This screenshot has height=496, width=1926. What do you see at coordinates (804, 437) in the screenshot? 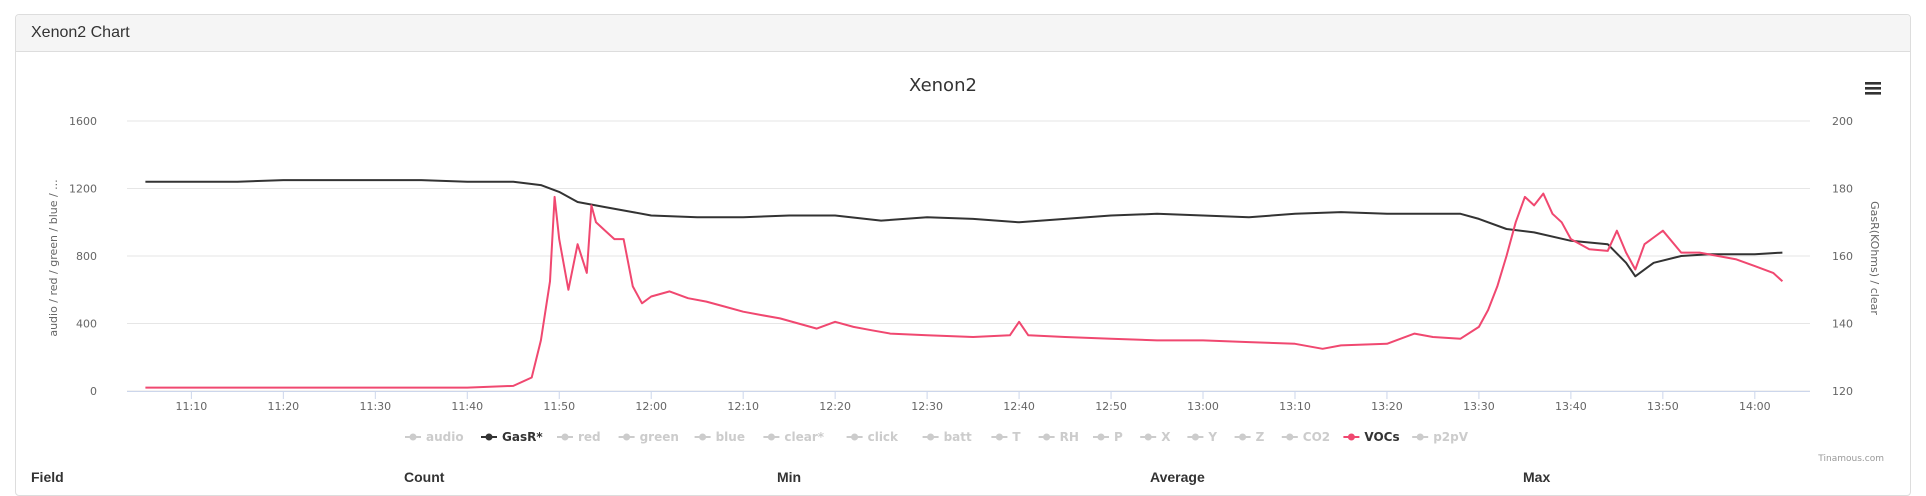
I see `legend-label: clear*` at bounding box center [804, 437].